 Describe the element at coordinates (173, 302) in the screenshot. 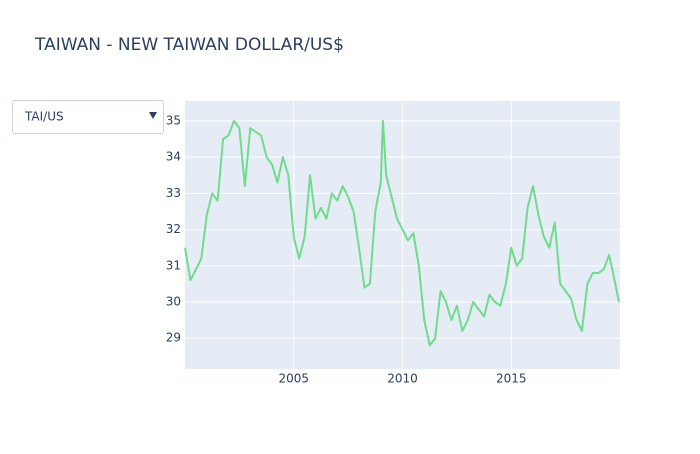

I see `y-tick-label: 30` at that location.